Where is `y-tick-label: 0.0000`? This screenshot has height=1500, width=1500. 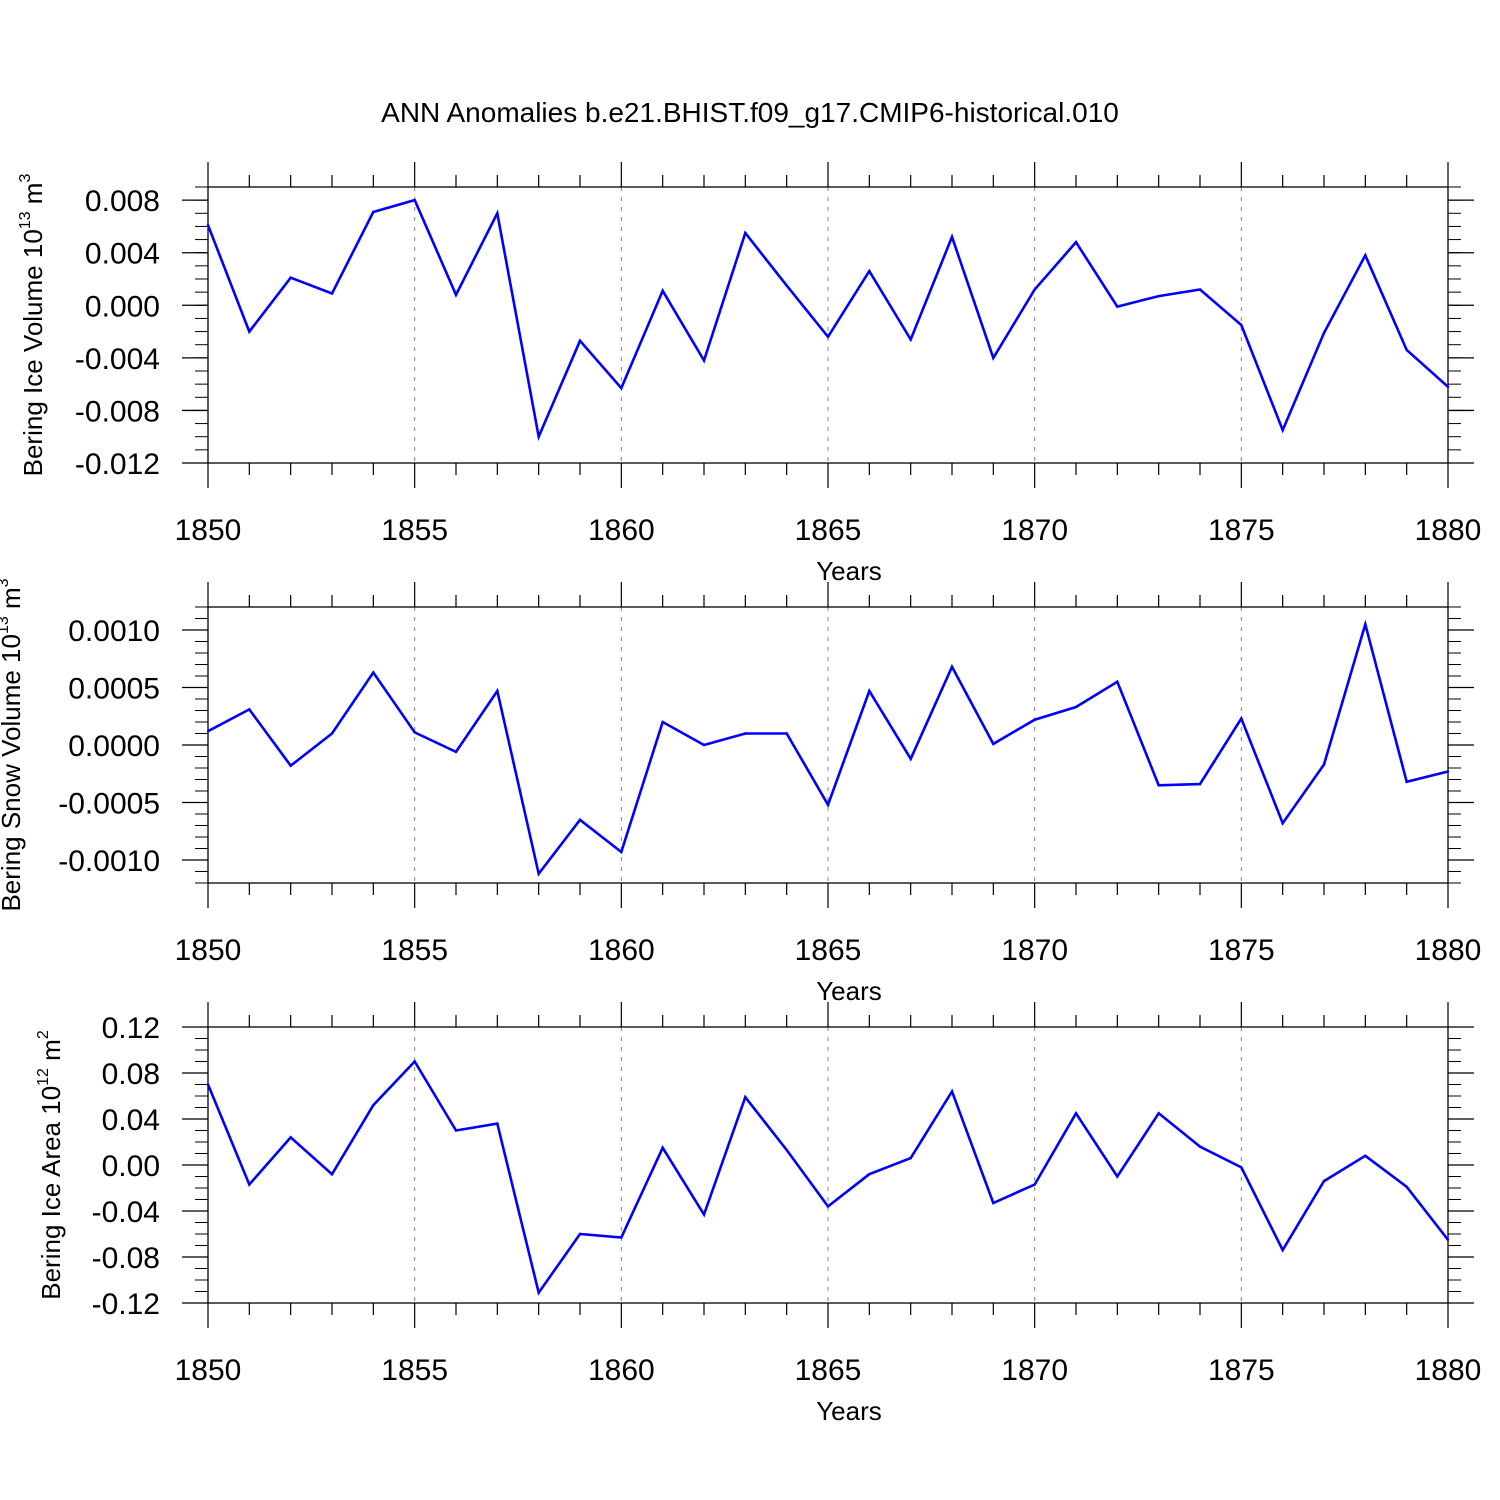
y-tick-label: 0.0000 is located at coordinates (114, 746).